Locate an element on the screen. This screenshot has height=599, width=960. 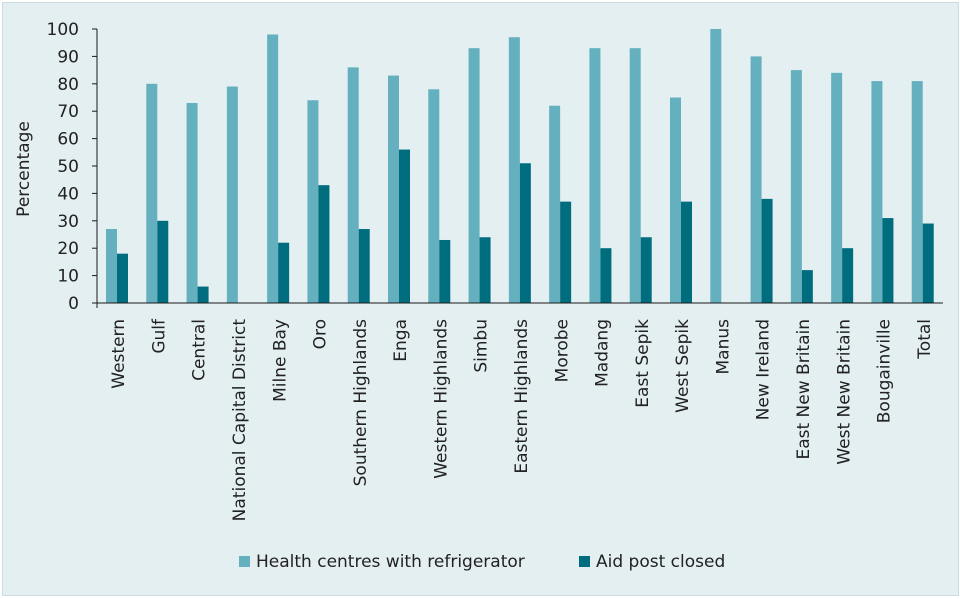
bar-aid-post-closed-simbu is located at coordinates (485, 270).